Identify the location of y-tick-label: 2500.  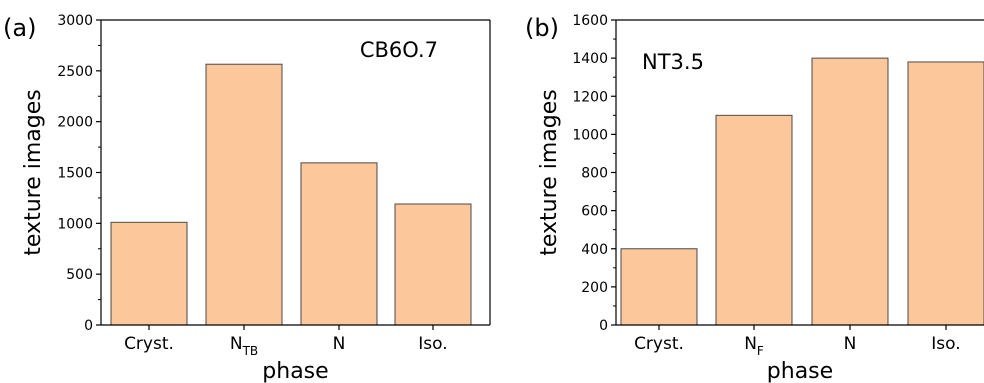
(75, 72).